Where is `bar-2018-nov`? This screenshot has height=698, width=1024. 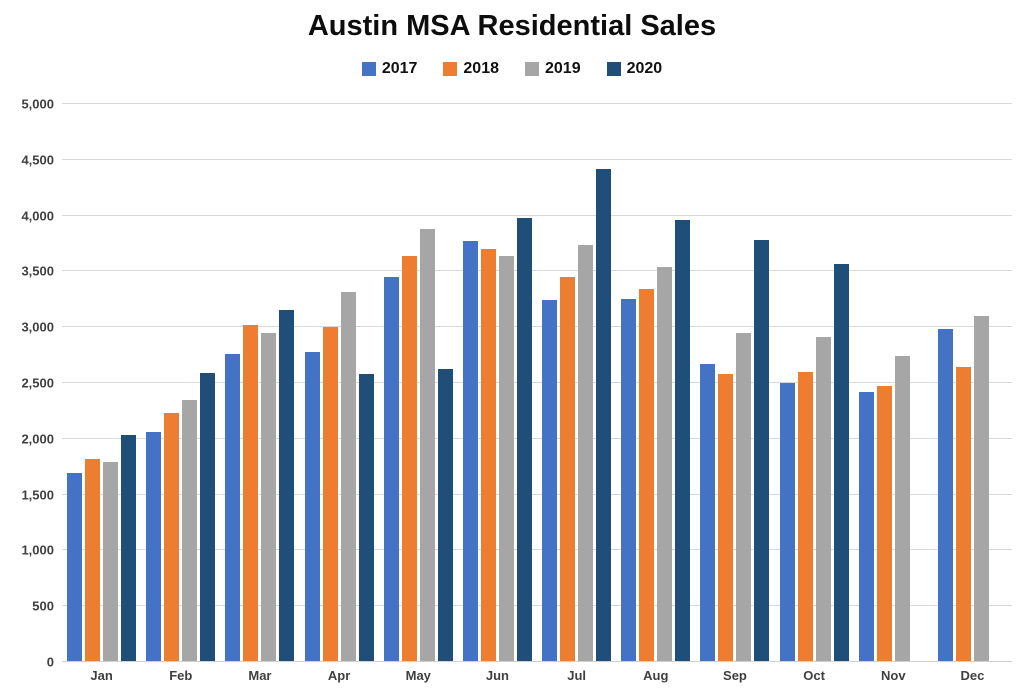 bar-2018-nov is located at coordinates (884, 524).